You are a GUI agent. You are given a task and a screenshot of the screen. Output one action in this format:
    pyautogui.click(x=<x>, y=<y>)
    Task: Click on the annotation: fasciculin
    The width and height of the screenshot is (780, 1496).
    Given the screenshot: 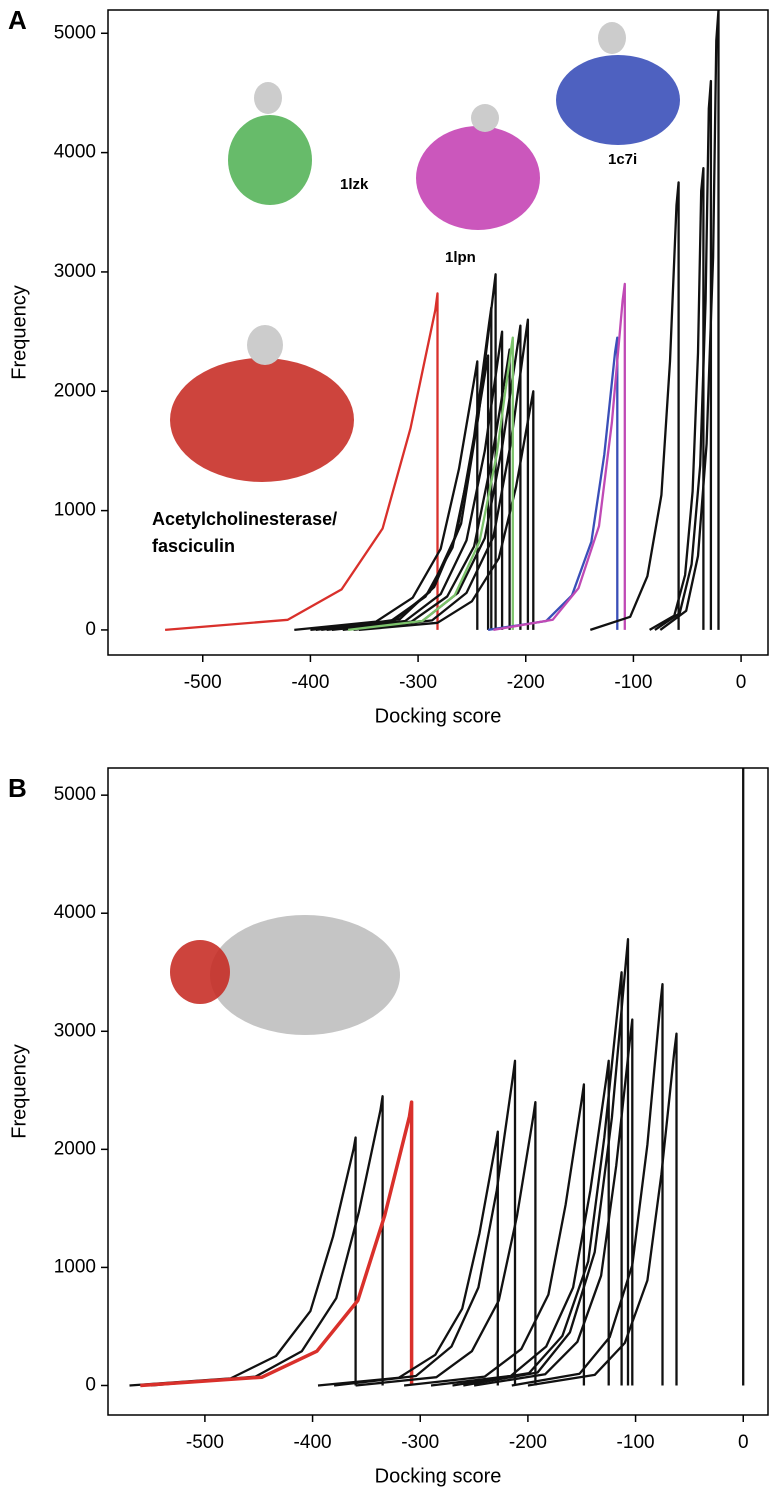 What is the action you would take?
    pyautogui.click(x=193, y=546)
    